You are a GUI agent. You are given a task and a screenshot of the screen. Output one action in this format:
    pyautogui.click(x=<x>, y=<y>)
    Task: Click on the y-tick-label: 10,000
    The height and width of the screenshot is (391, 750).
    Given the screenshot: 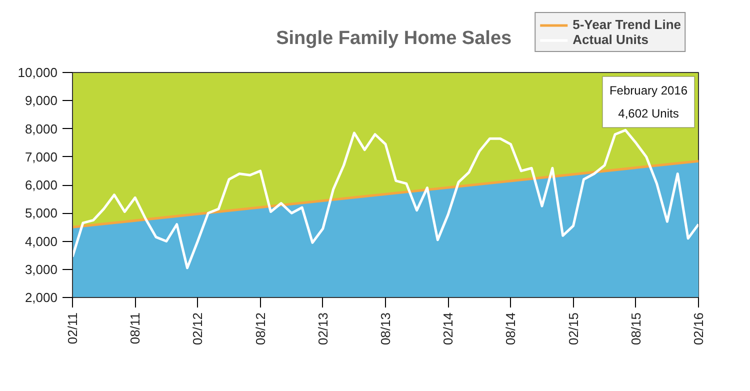 What is the action you would take?
    pyautogui.click(x=38, y=72)
    